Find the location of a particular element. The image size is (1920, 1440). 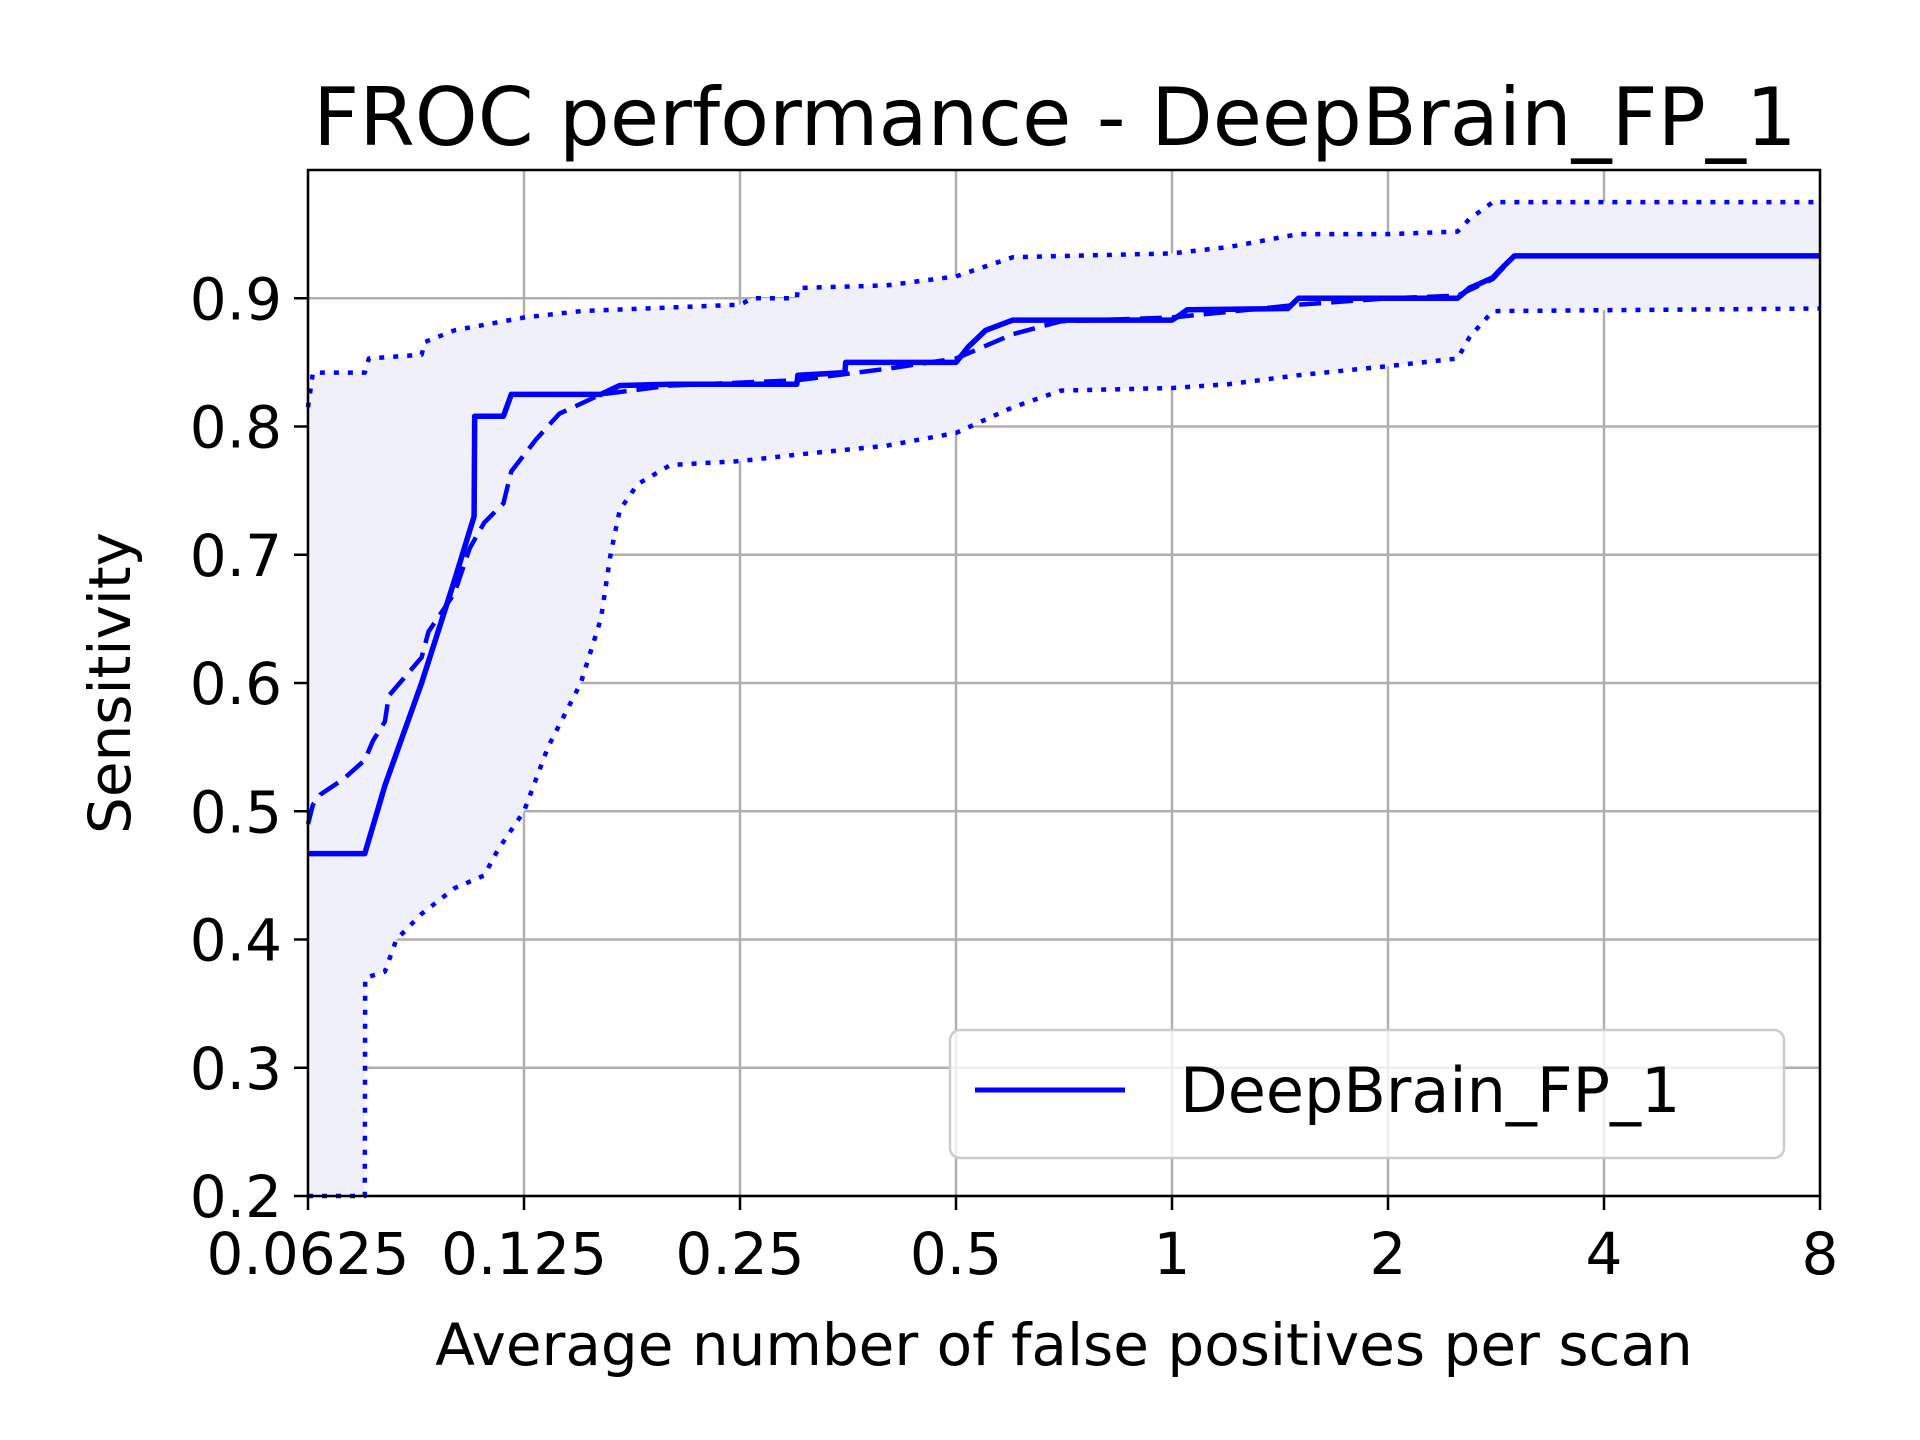

legend-entry-deepbrain-fp-1: DeepBrain_FP_1 is located at coordinates (1430, 1090).